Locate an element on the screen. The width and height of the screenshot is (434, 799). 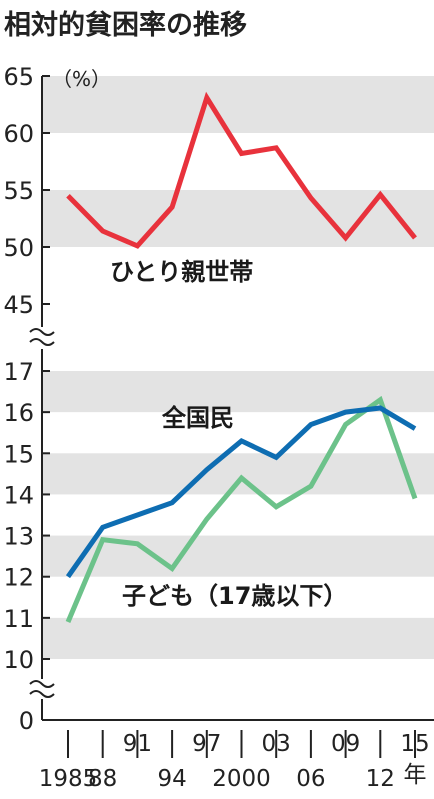
y-tick-labels: 65 60 55 50 45 17 16 15 14 13 12 11 10 is located at coordinates (26, 368).